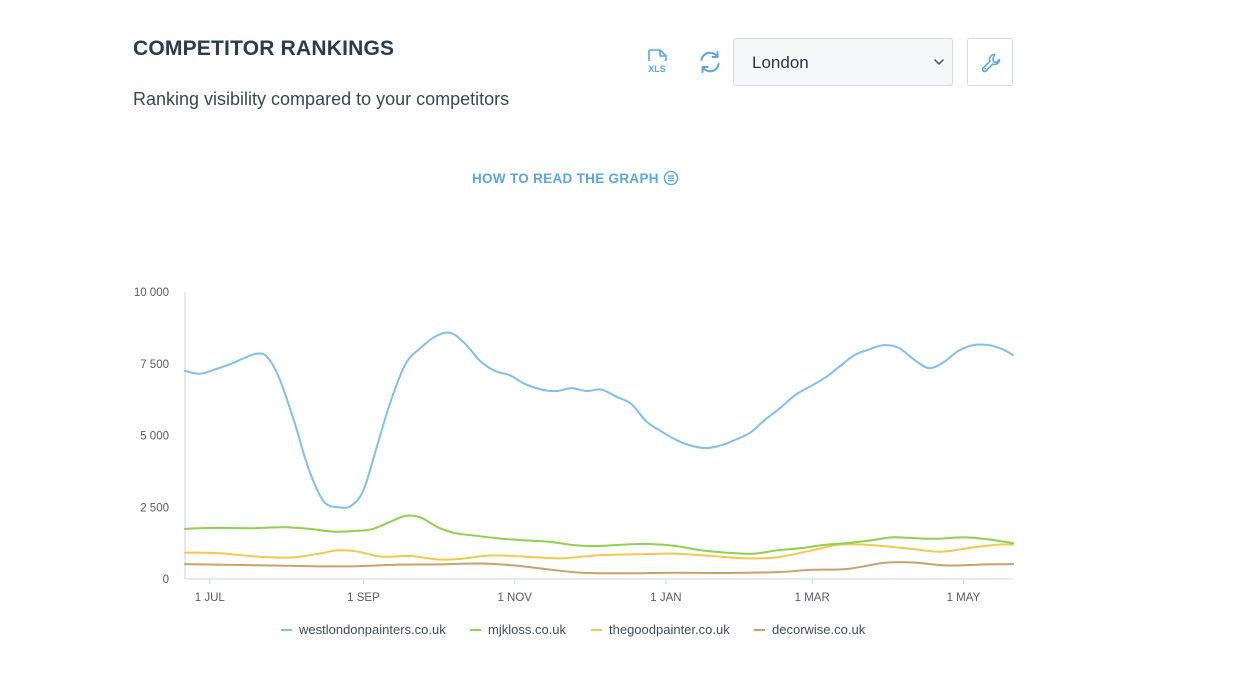  Describe the element at coordinates (565, 178) in the screenshot. I see `how-to-read-graph-label: HOW TO READ THE GRAPH` at that location.